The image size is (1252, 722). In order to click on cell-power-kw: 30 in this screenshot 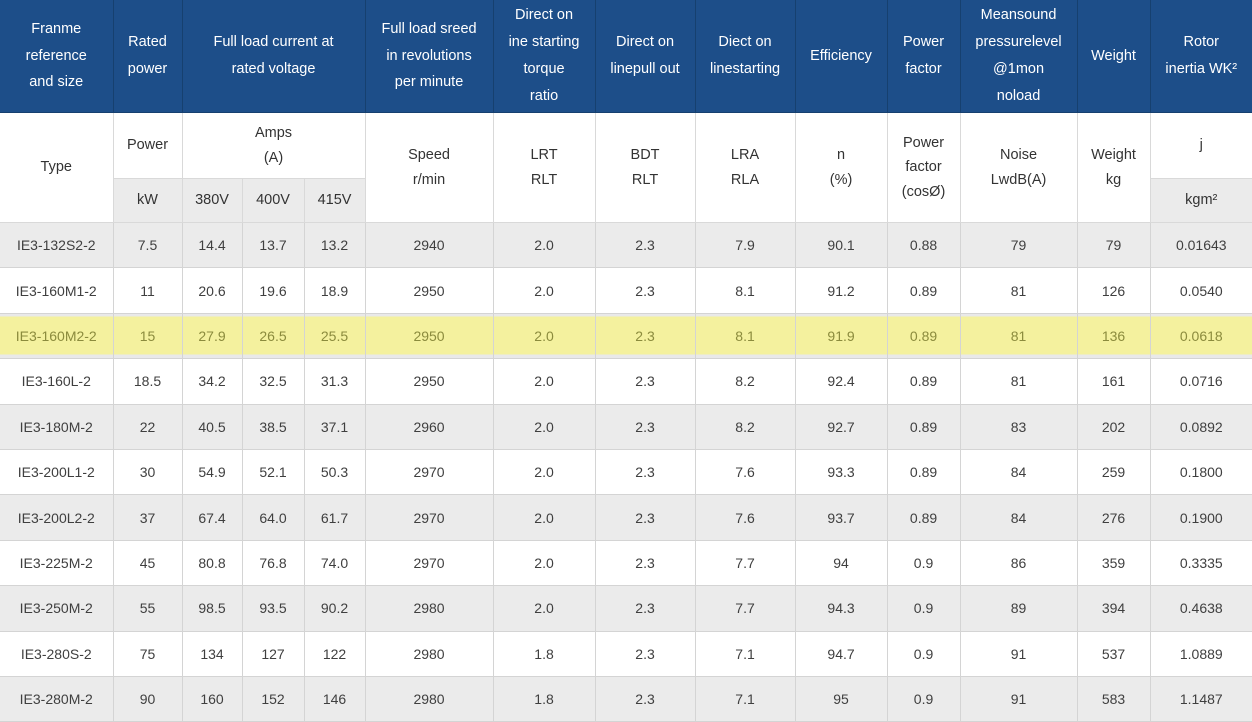, I will do `click(147, 472)`.